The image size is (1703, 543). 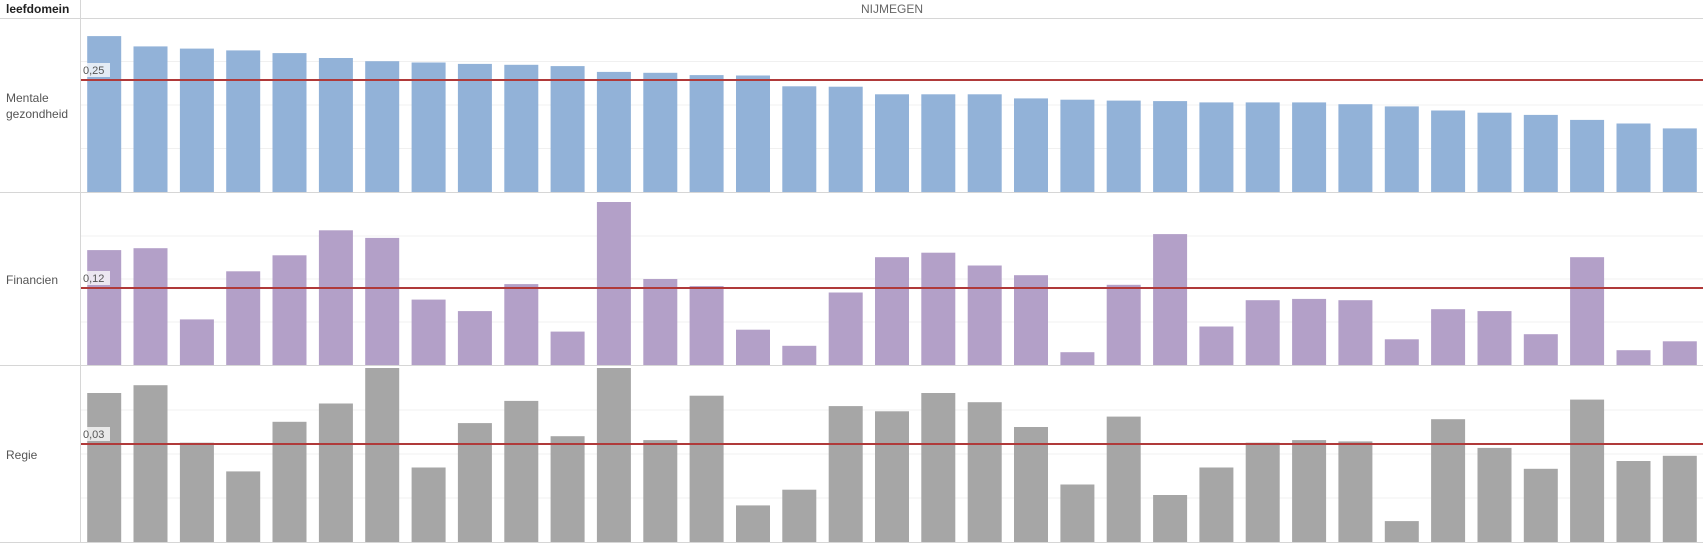 What do you see at coordinates (38, 9) in the screenshot?
I see `dimension-header: leefdomein` at bounding box center [38, 9].